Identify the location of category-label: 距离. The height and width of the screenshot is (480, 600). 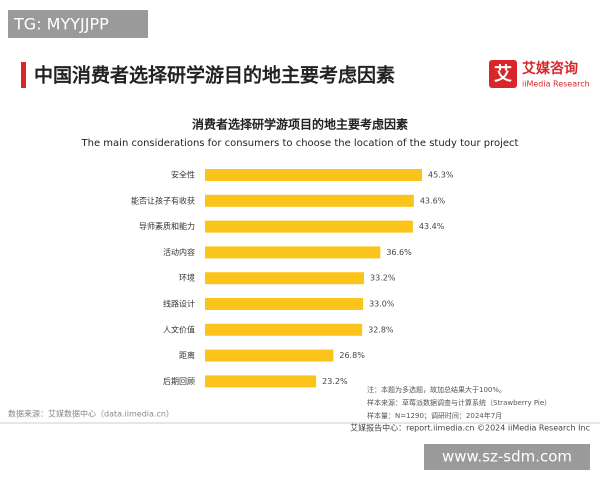
(187, 355).